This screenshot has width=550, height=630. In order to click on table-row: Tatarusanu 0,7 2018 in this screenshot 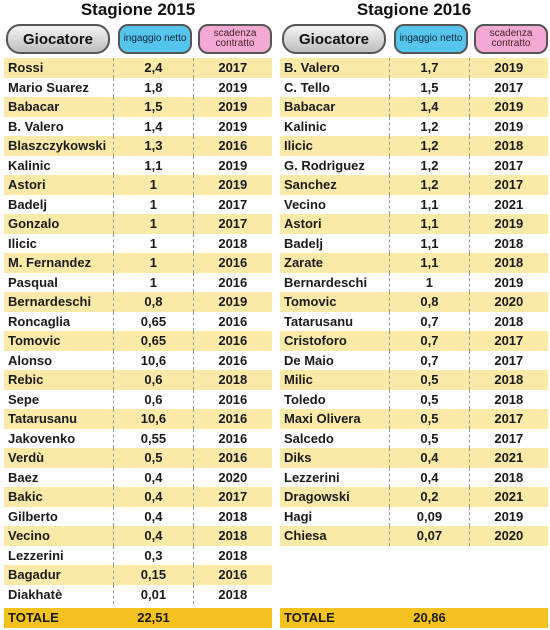, I will do `click(414, 321)`.